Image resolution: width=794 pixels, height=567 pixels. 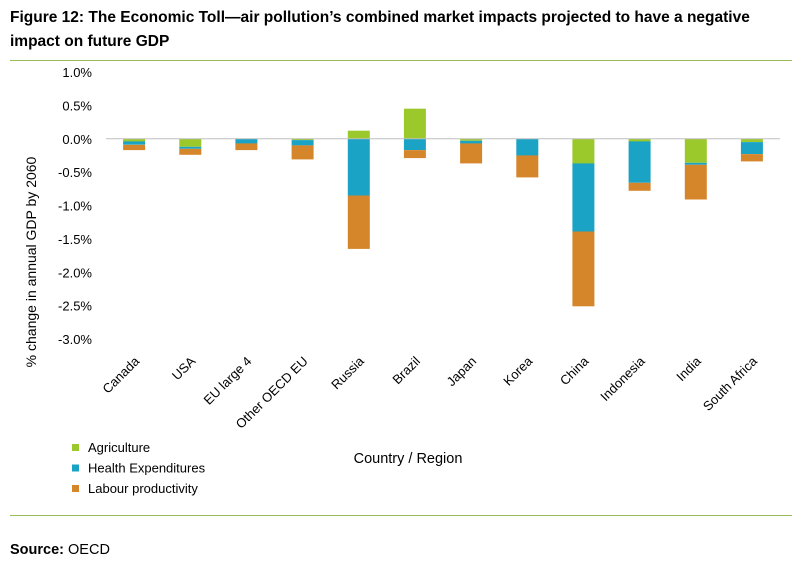 I want to click on y-tick-label: -1.0%, so click(x=75, y=206).